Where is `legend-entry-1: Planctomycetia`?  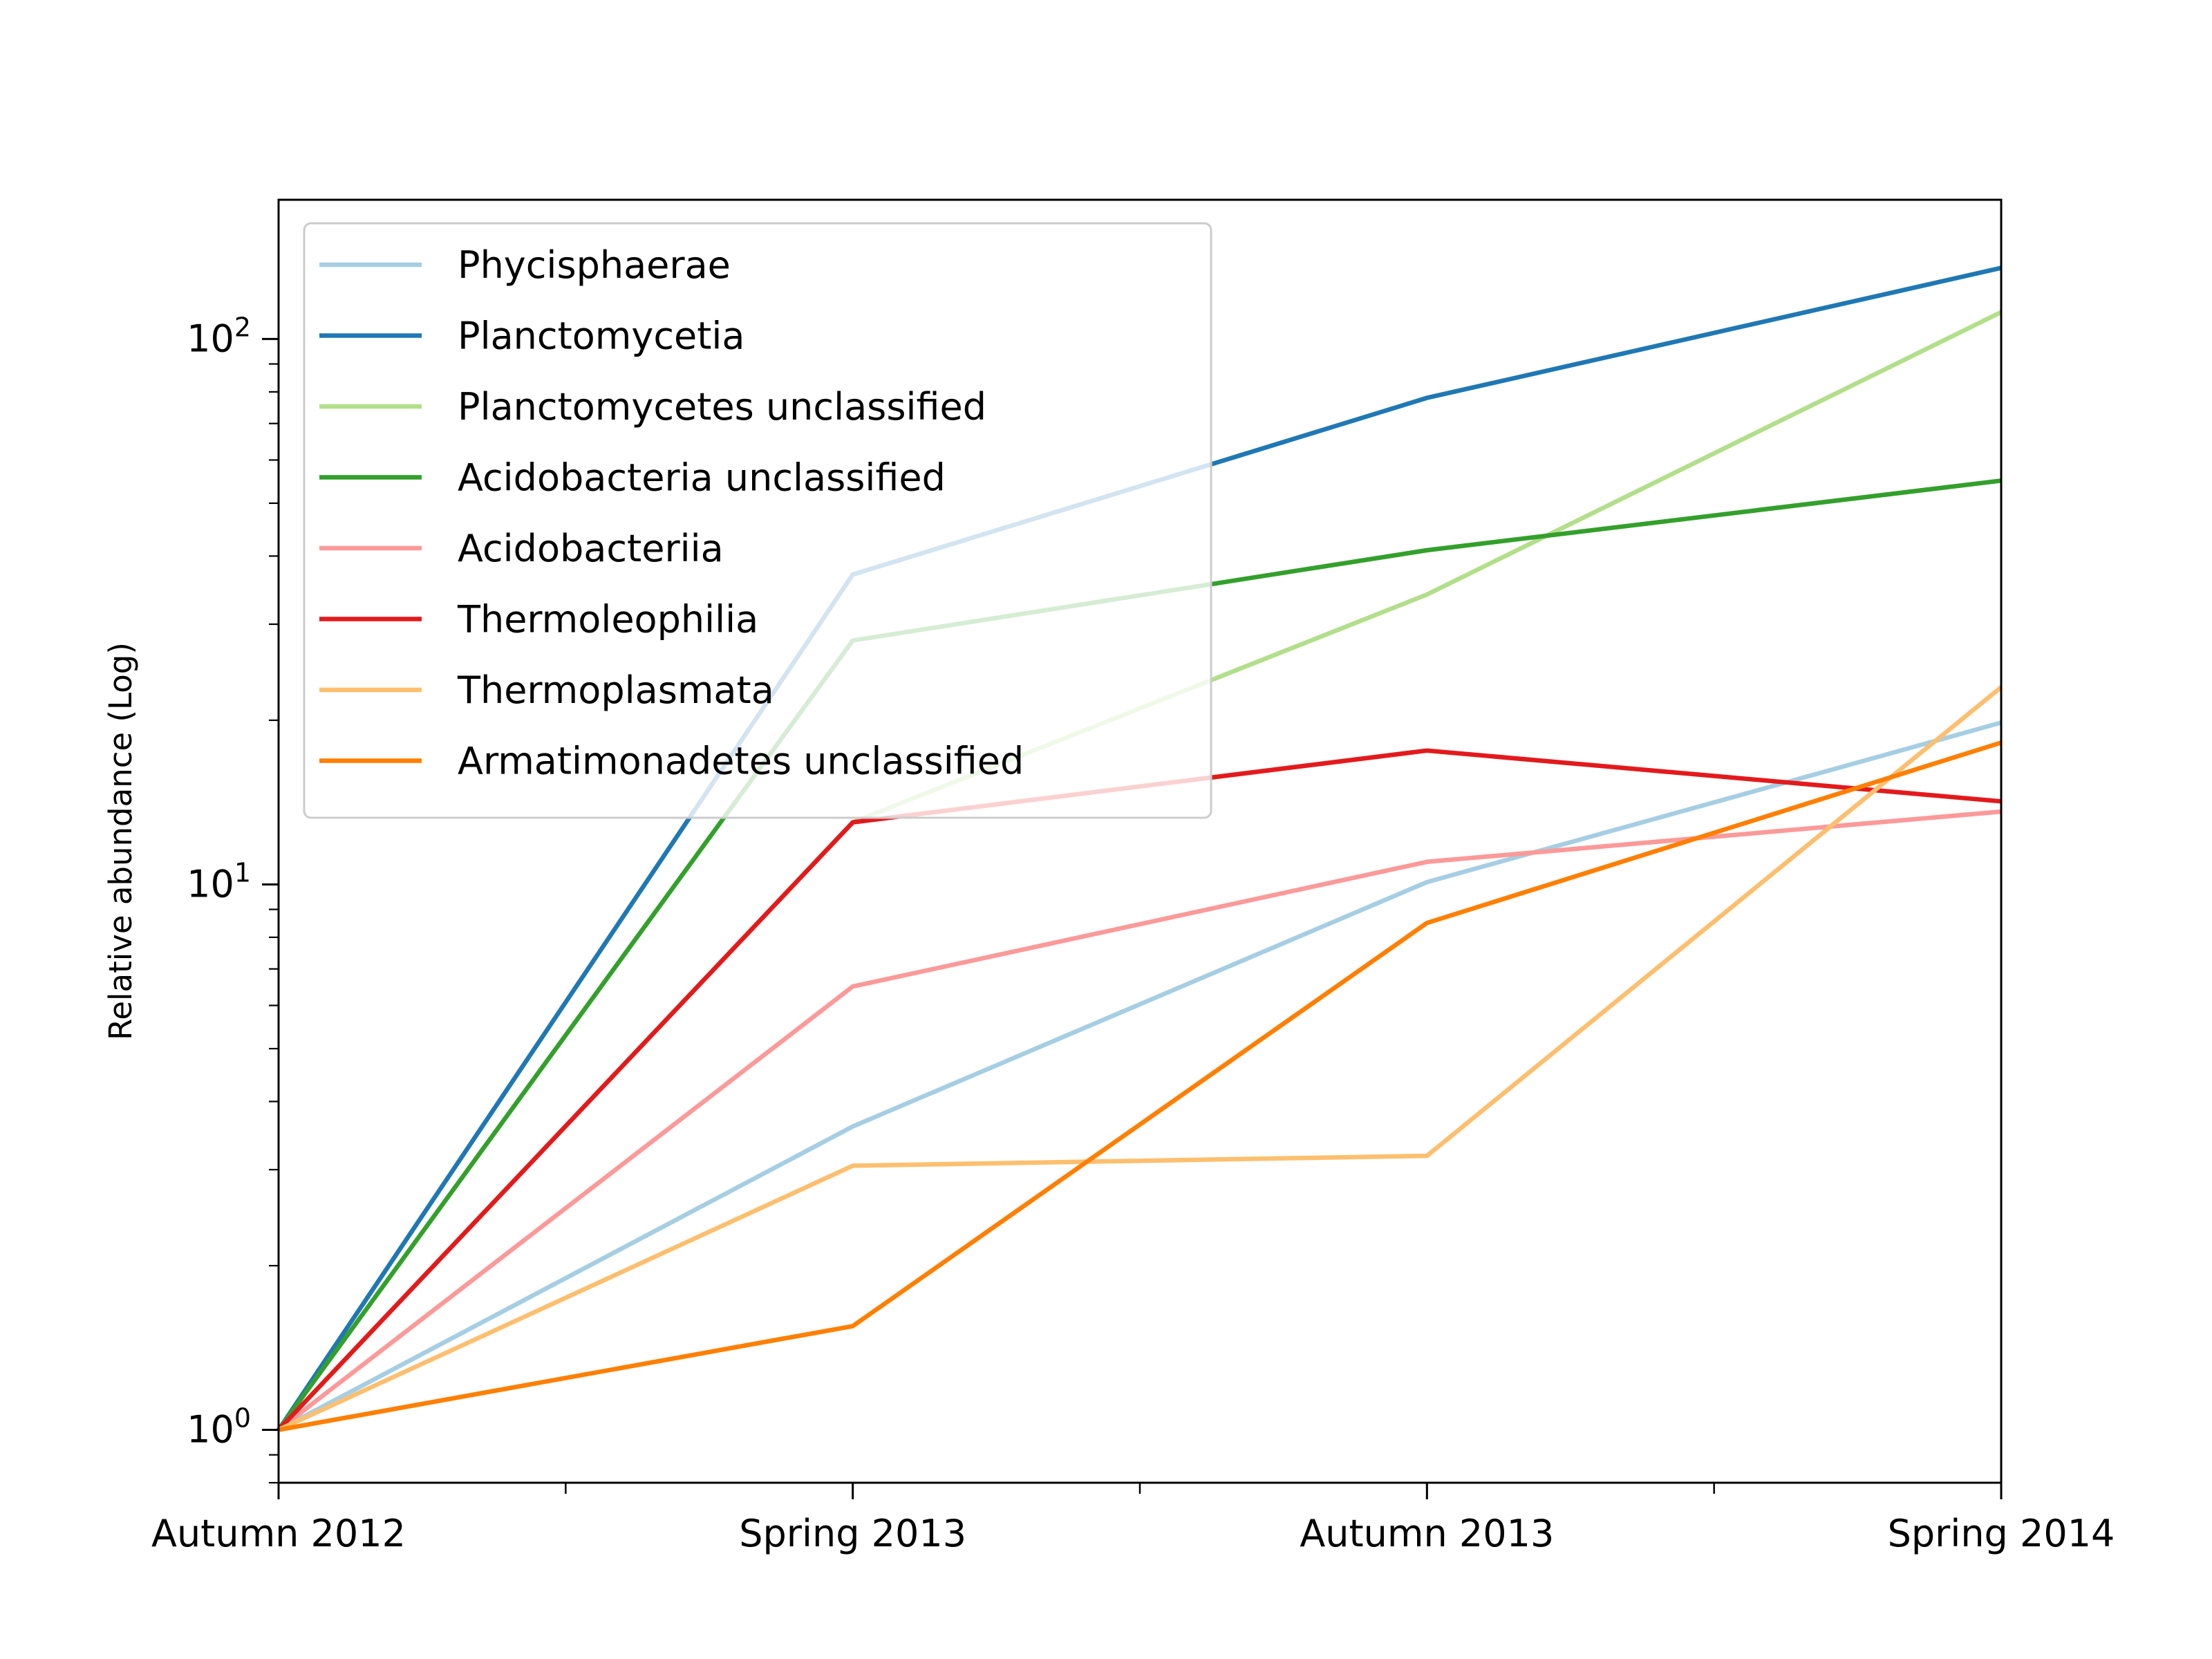
legend-entry-1: Planctomycetia is located at coordinates (602, 337).